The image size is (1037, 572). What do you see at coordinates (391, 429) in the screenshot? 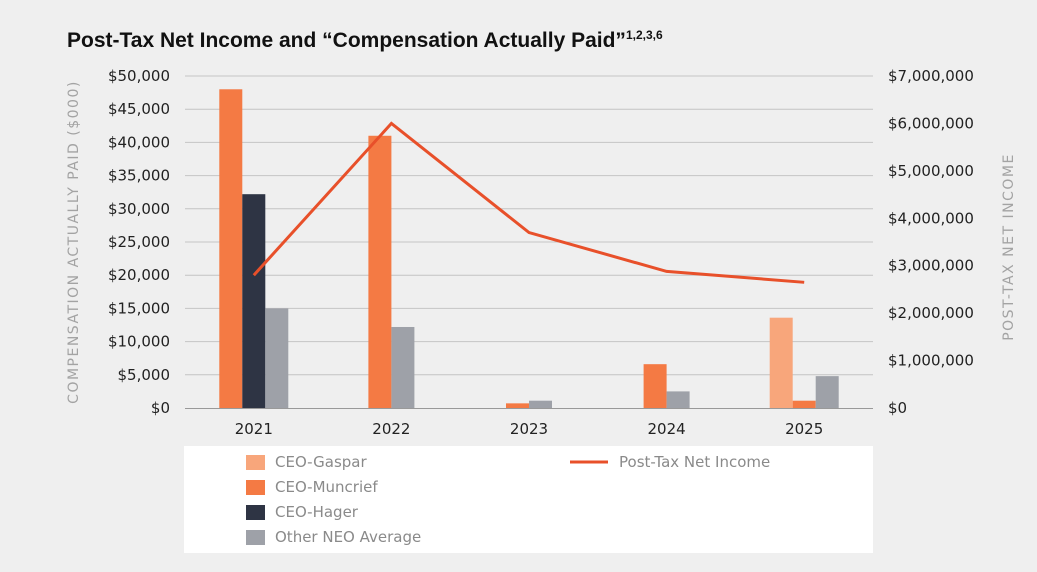
I see `x-tick-label: 2022` at bounding box center [391, 429].